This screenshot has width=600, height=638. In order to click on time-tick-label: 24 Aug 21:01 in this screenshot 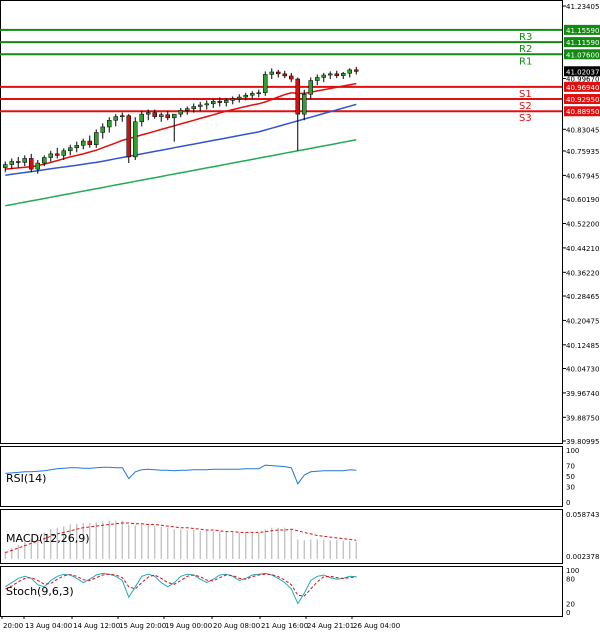, I will do `click(330, 626)`.